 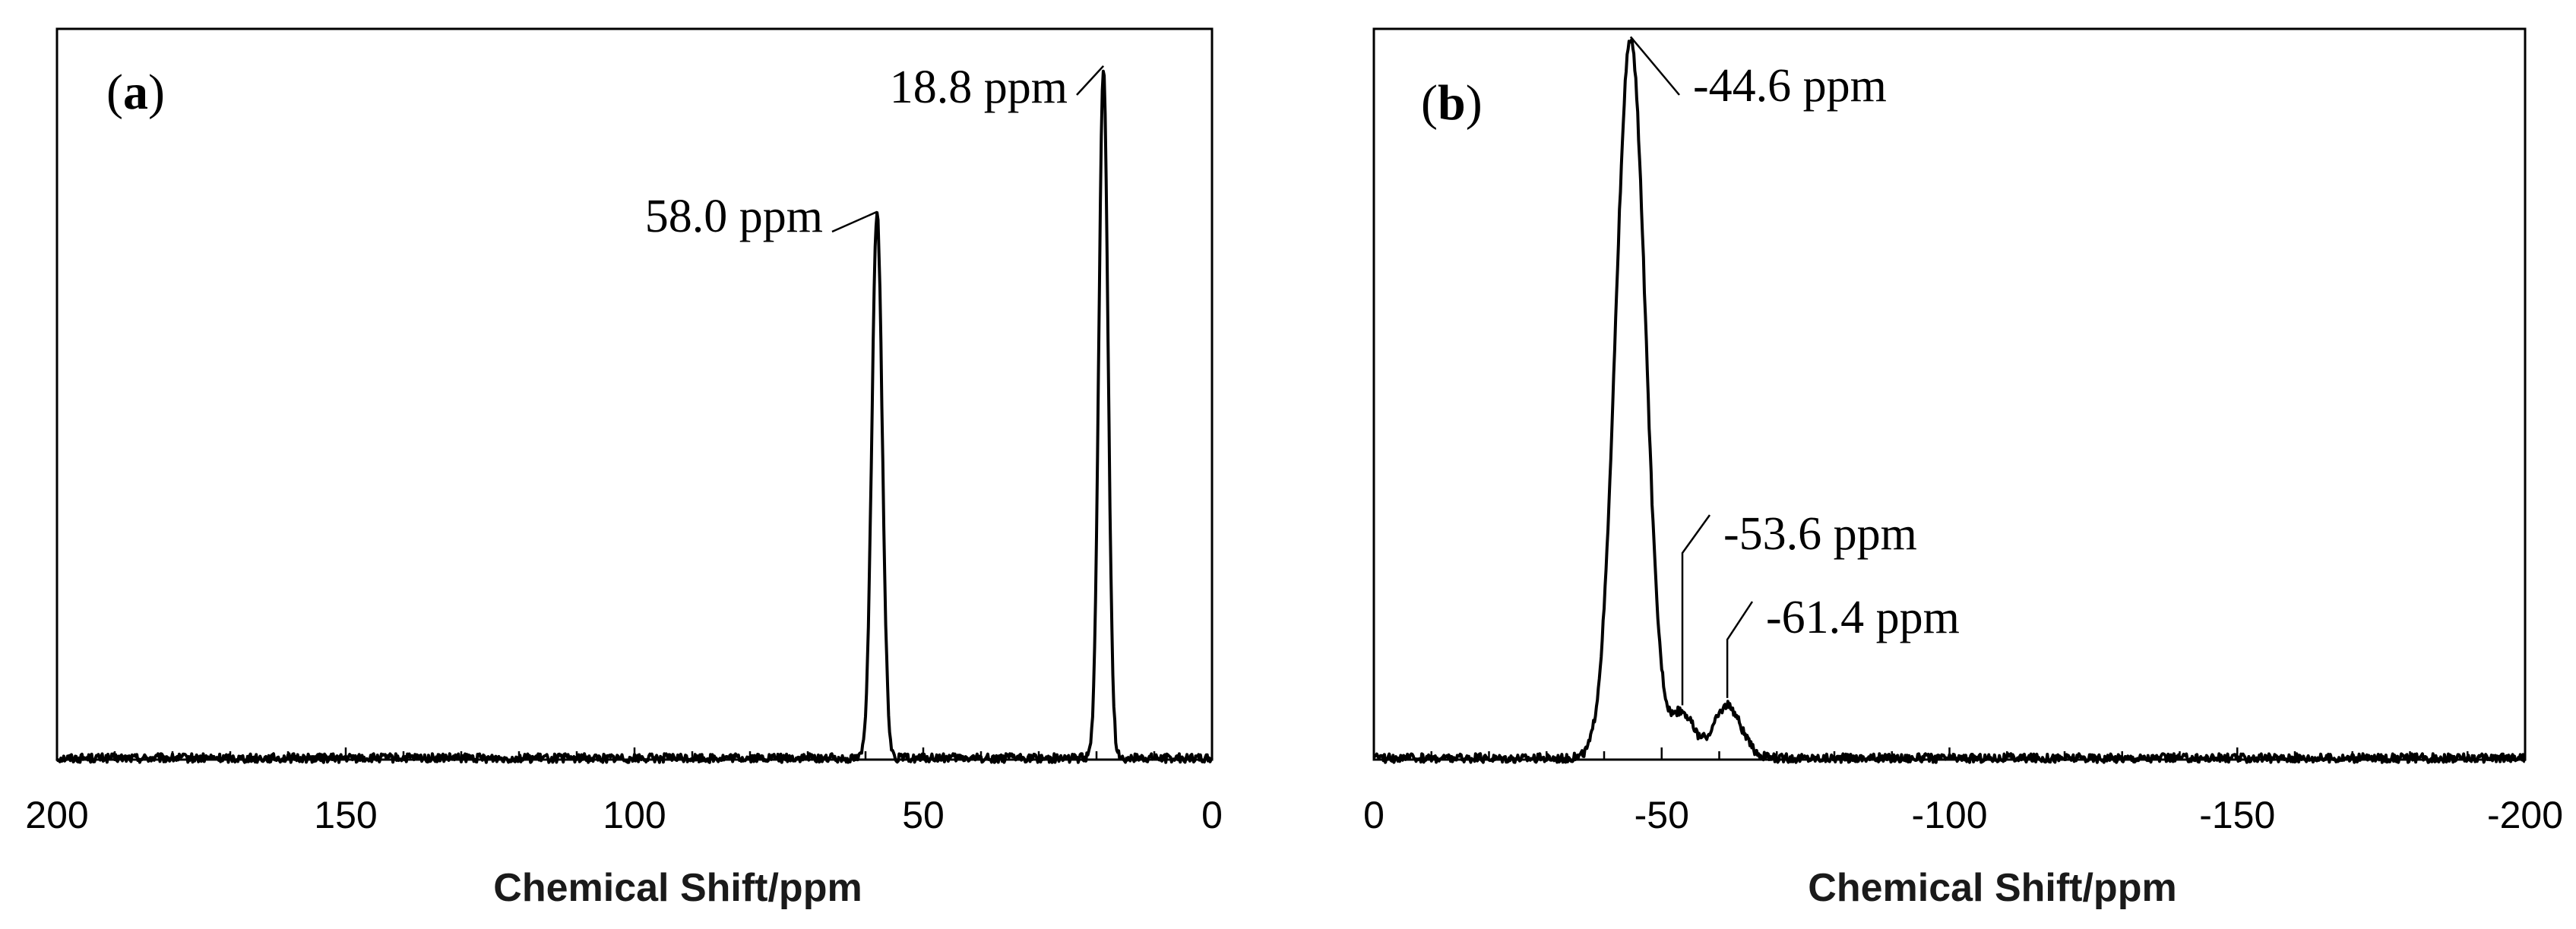 I want to click on x-axis-label-b: Chemical Shift/ppm, so click(x=1992, y=888).